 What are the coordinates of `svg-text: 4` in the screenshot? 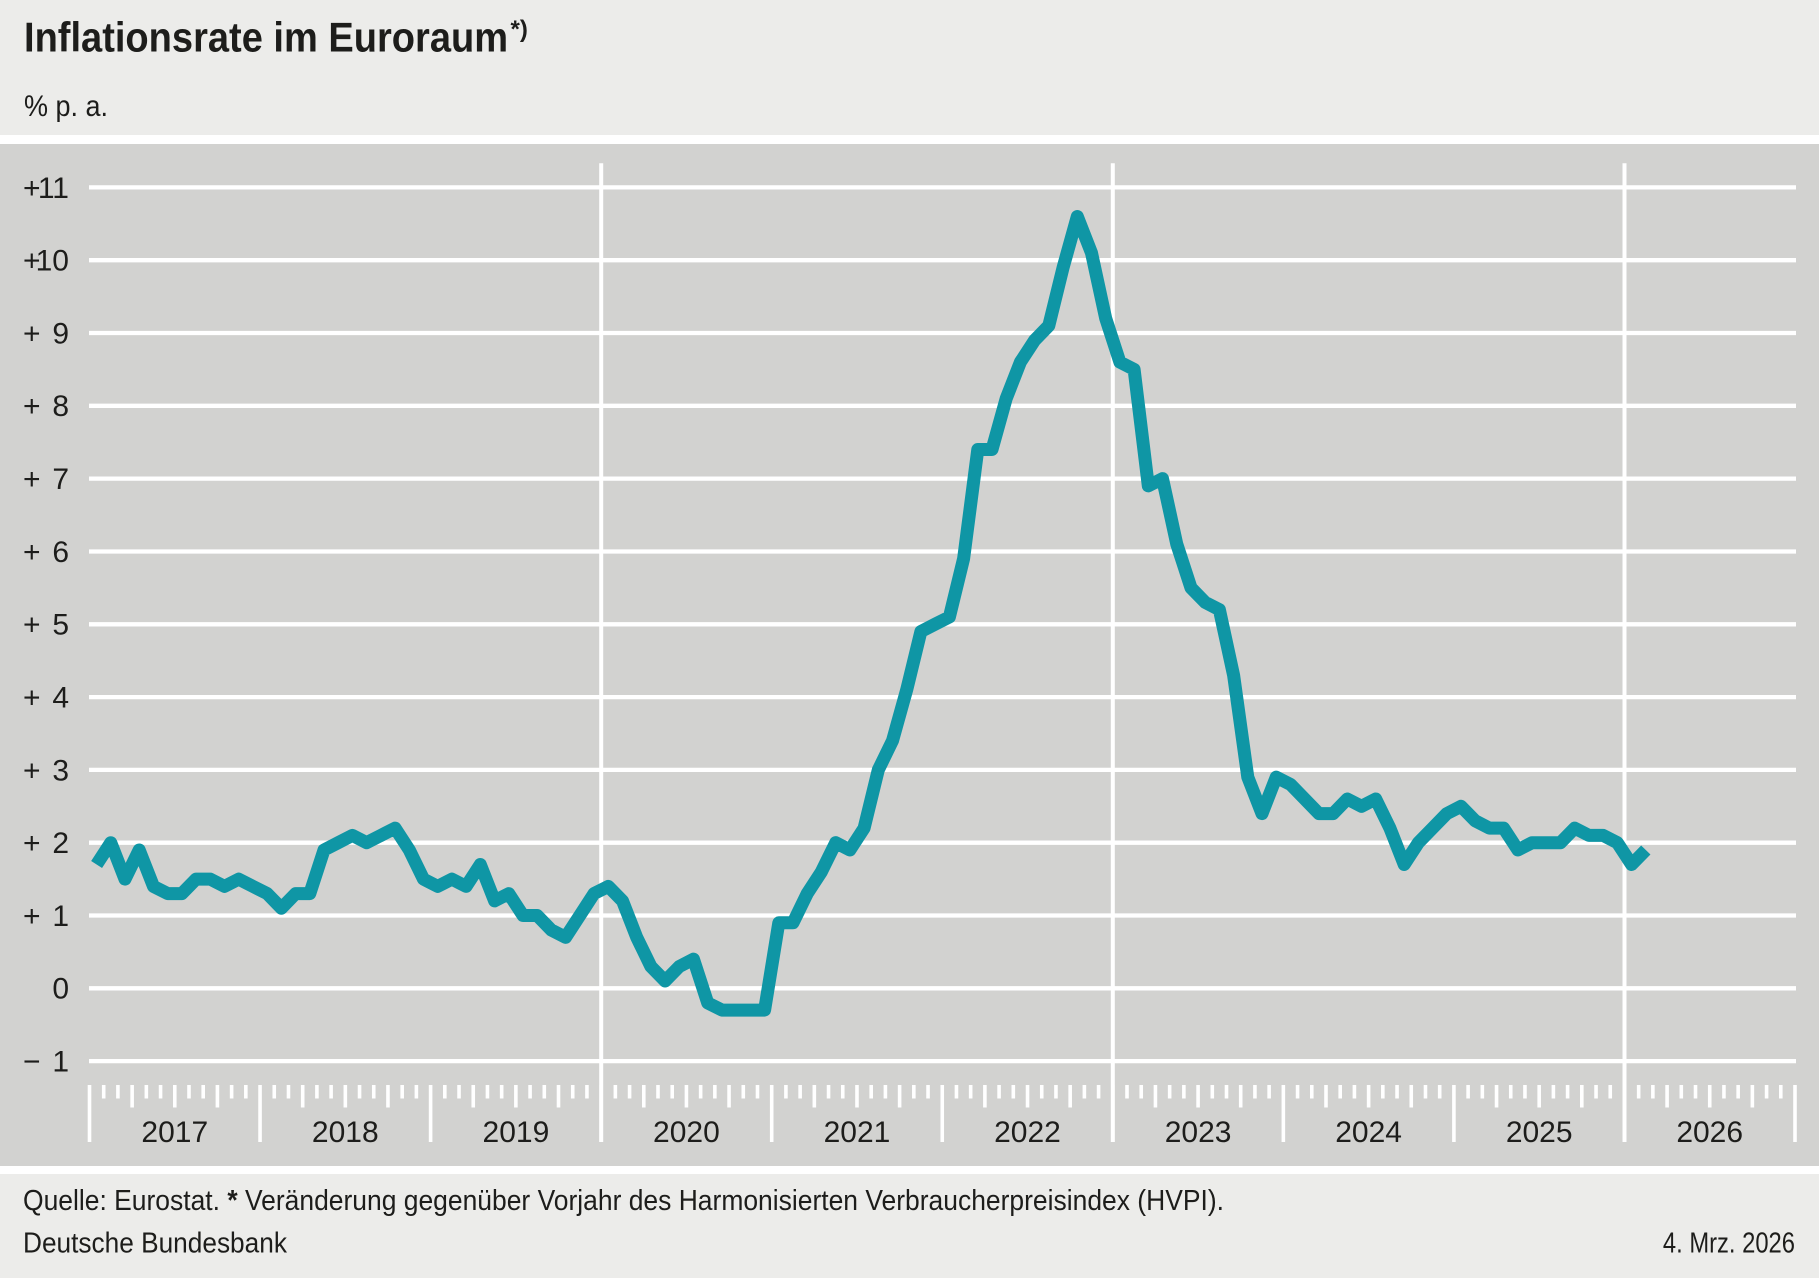 It's located at (60, 698).